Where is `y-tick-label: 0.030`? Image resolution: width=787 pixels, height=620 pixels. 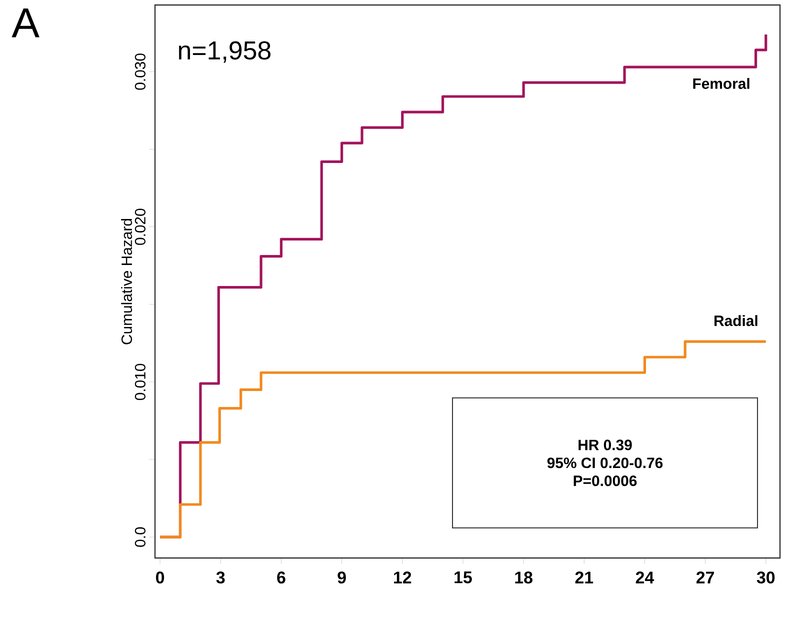 y-tick-label: 0.030 is located at coordinates (140, 72).